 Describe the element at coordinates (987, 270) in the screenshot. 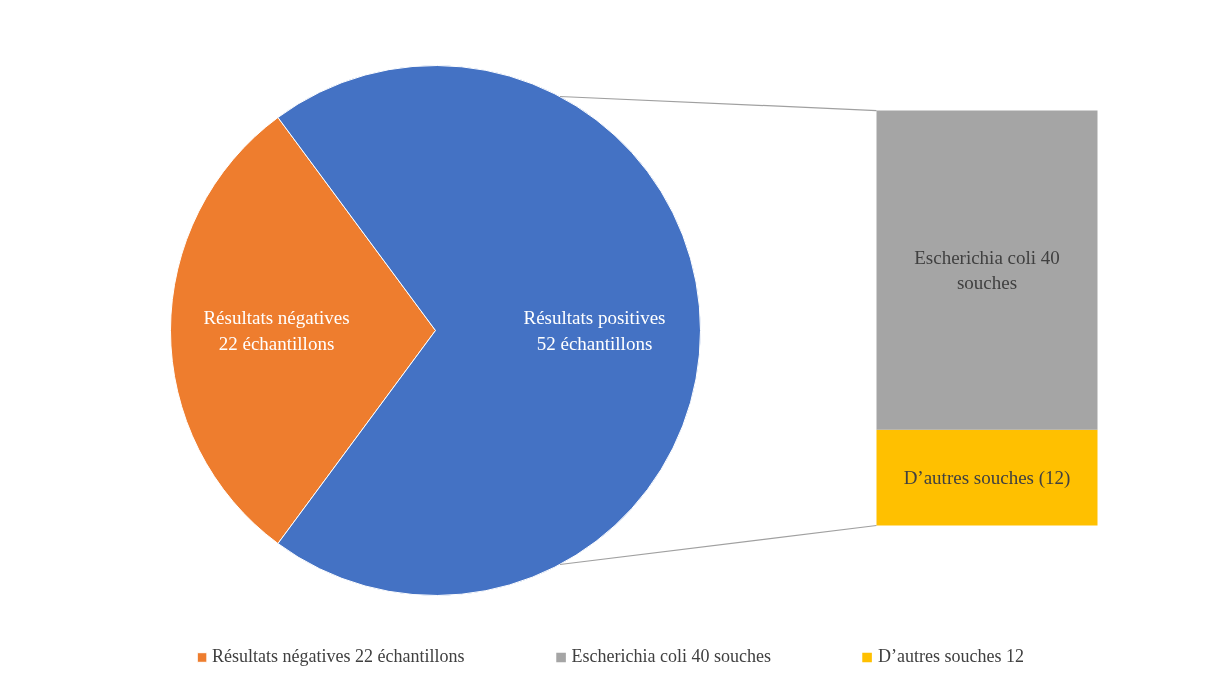

I see `data-label: Escherichia coli 40 souches` at that location.